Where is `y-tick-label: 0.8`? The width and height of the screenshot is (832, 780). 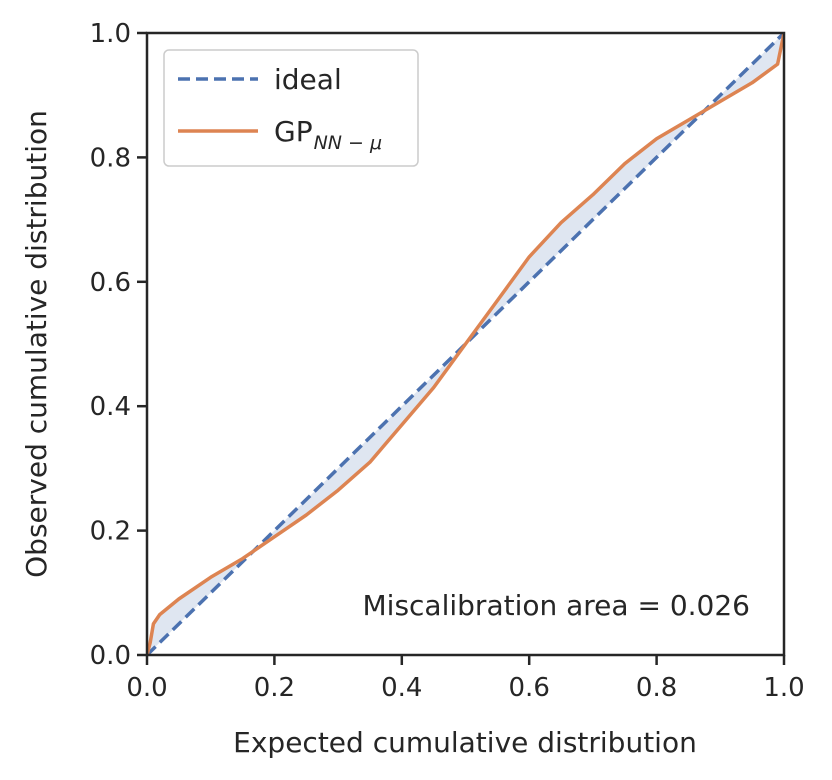 y-tick-label: 0.8 is located at coordinates (110, 158).